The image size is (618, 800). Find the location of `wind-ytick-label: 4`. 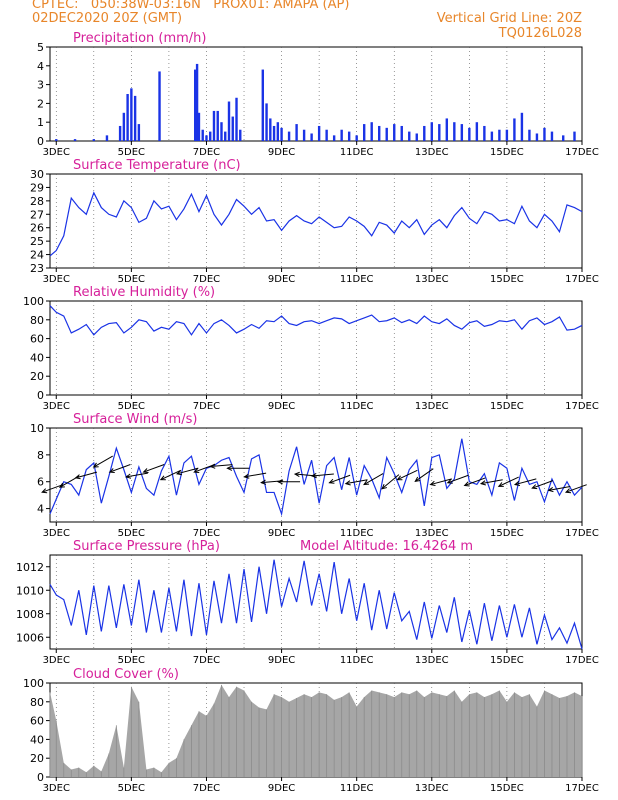

wind-ytick-label: 4 is located at coordinates (40, 509).